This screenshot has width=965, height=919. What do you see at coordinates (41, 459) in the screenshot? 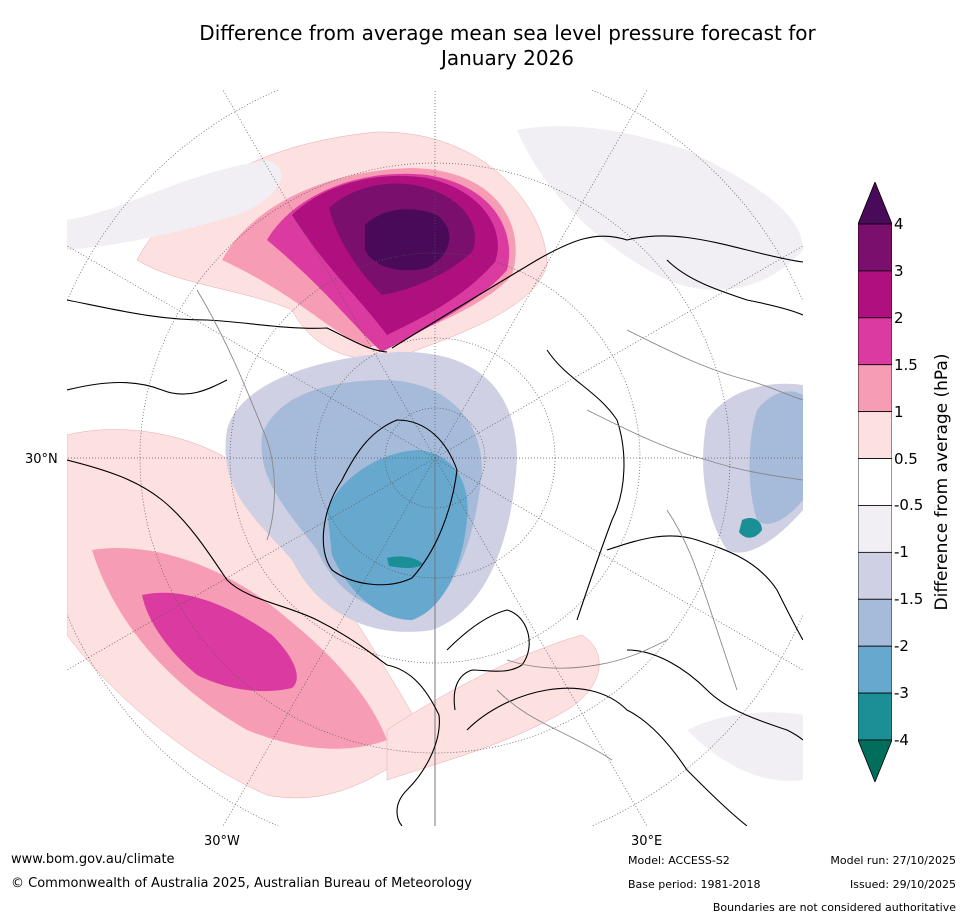
I see `lat-30n-label: 30°N` at bounding box center [41, 459].